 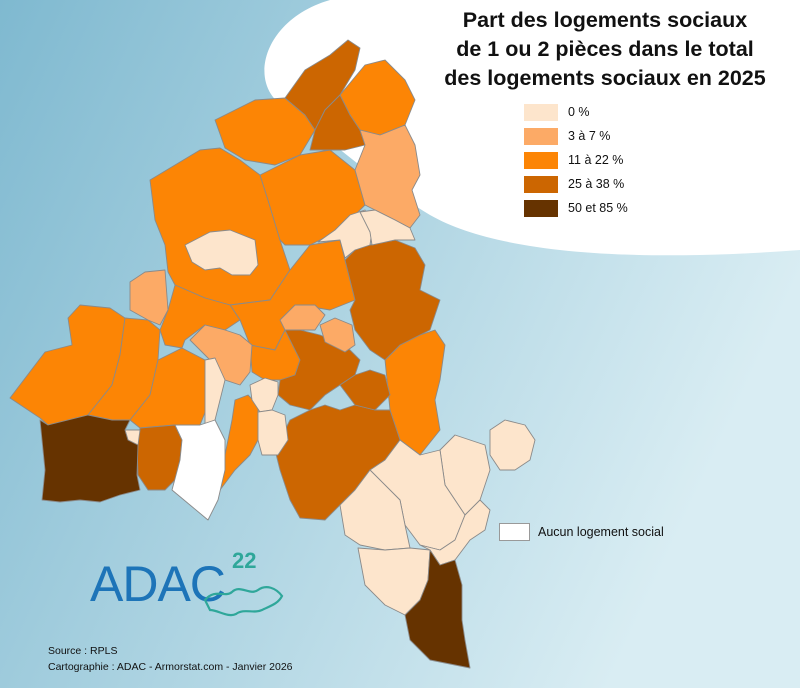 What do you see at coordinates (90, 458) in the screenshot?
I see `commune-south-west-darkest` at bounding box center [90, 458].